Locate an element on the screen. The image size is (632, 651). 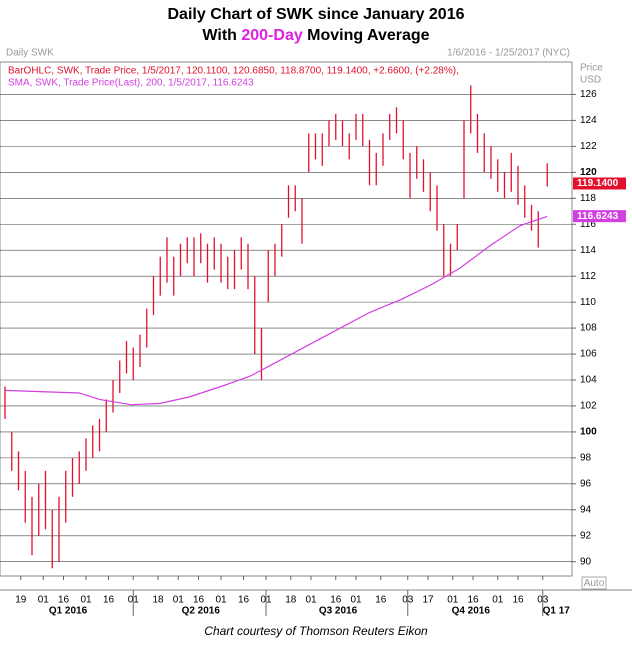
chart-name: Daily SWK is located at coordinates (30, 53).